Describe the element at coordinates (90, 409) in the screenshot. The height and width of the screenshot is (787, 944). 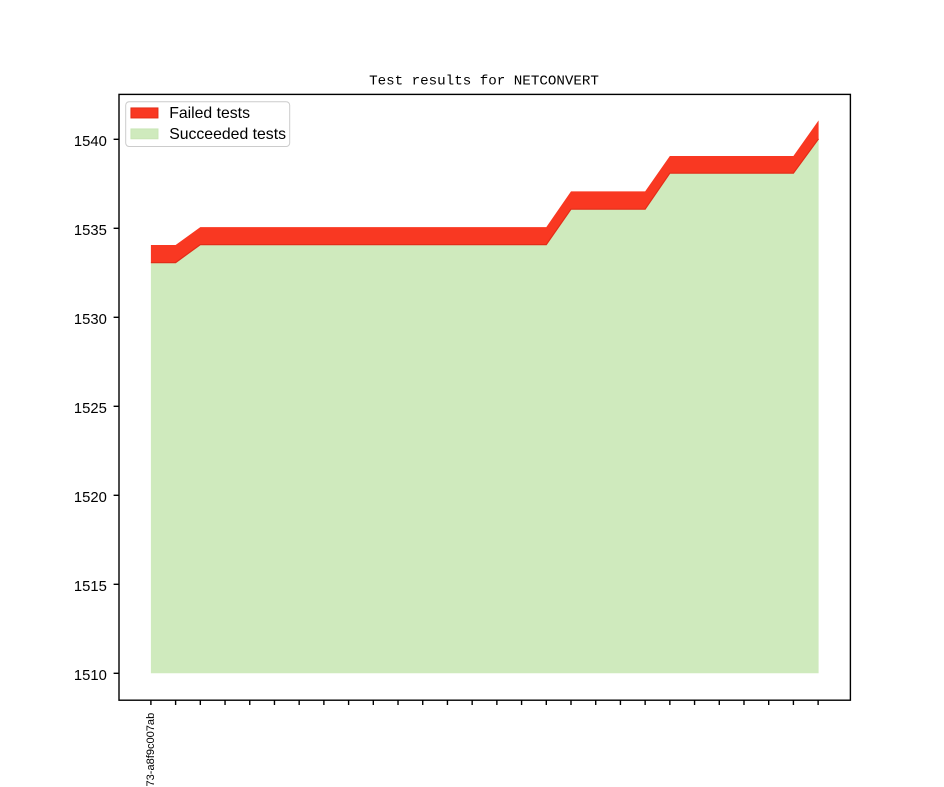
I see `svg-text: 1525` at that location.